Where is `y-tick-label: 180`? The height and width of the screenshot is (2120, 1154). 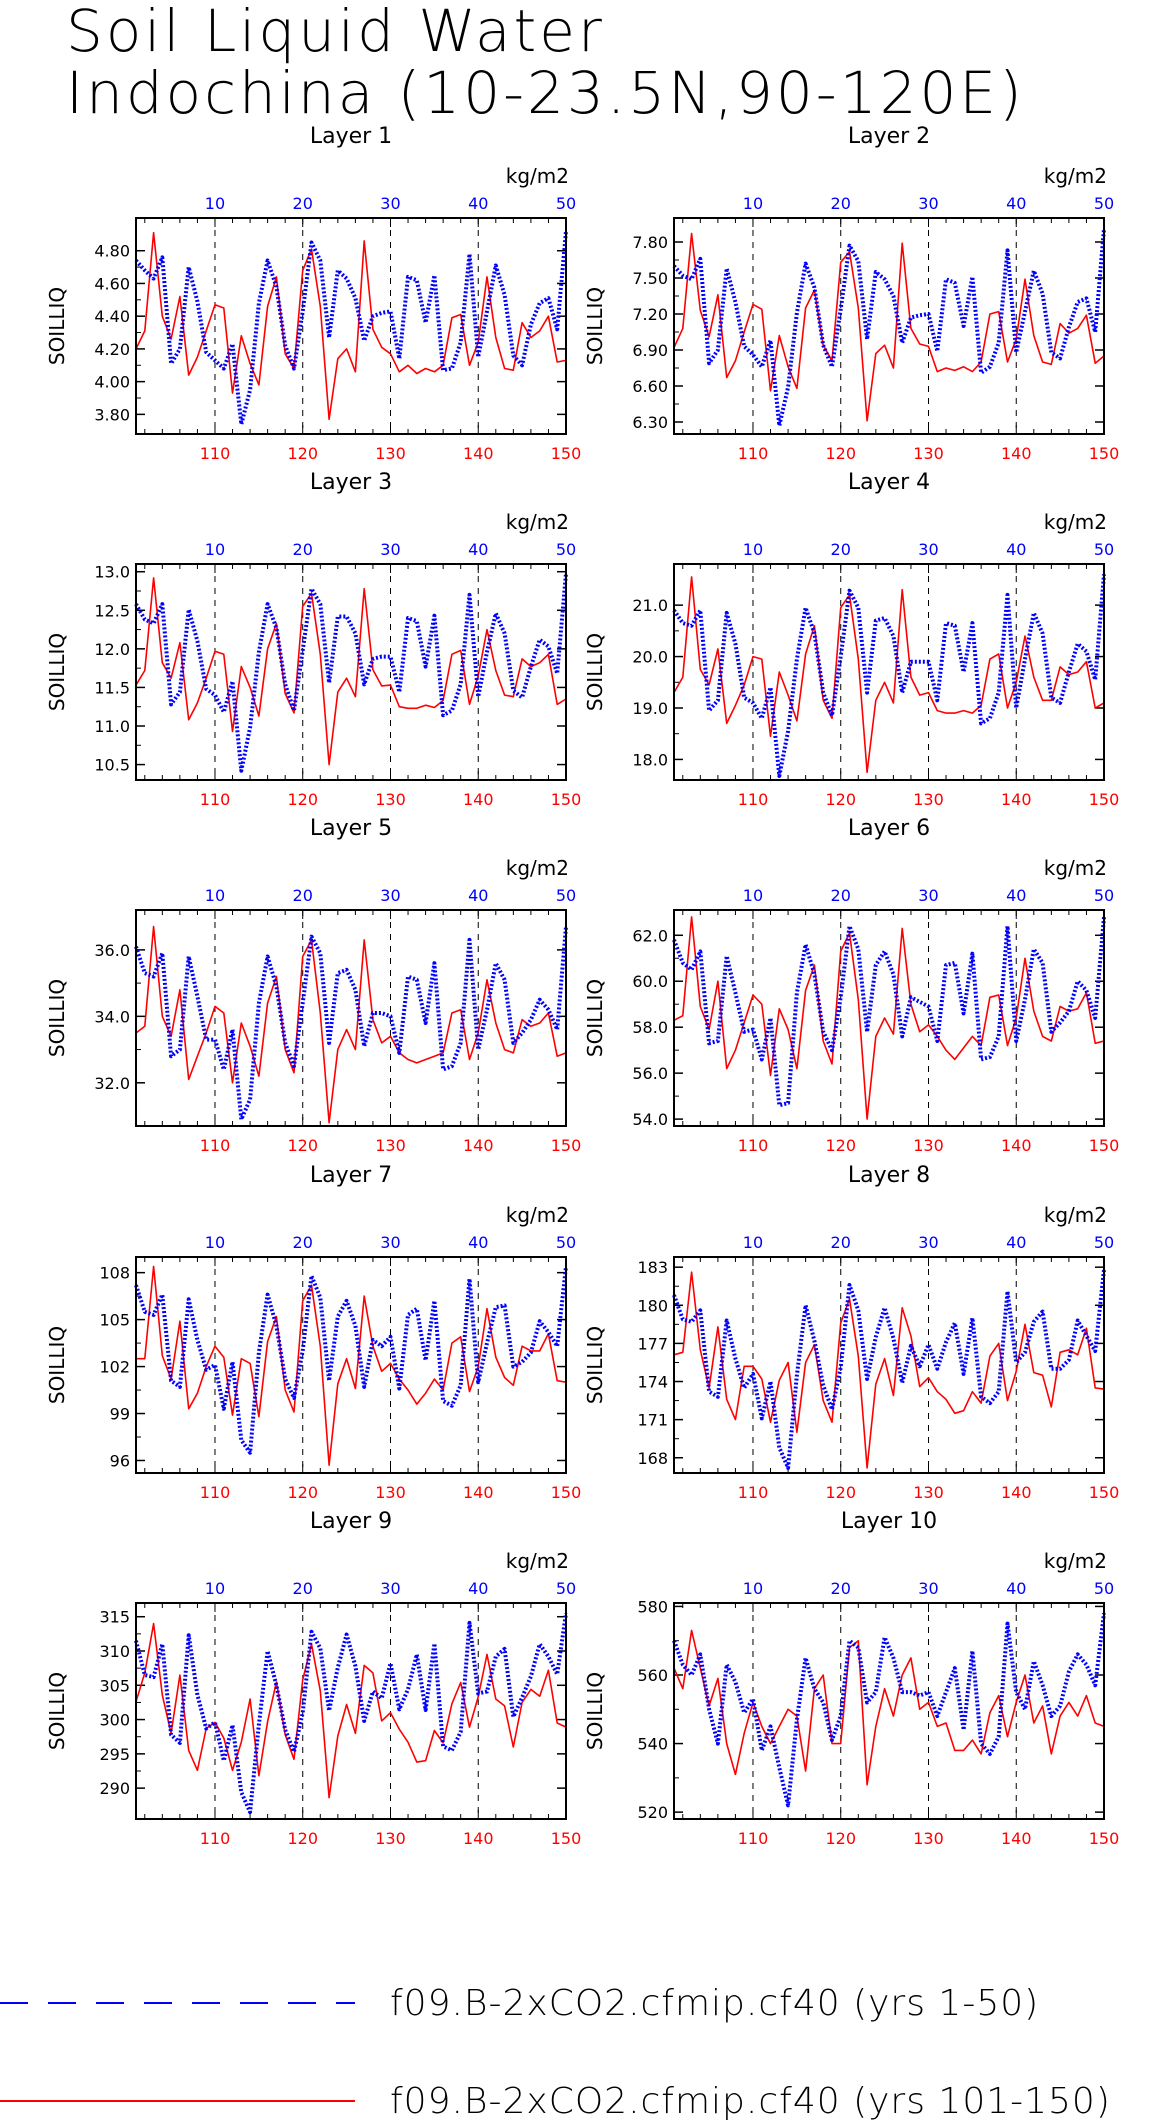
y-tick-label: 180 is located at coordinates (652, 1305).